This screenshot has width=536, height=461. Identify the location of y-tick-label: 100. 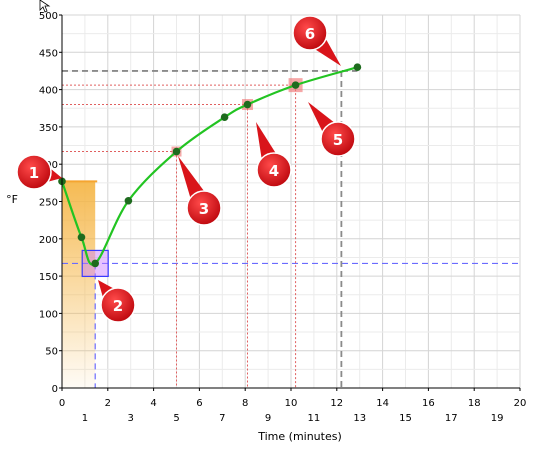
(48, 314).